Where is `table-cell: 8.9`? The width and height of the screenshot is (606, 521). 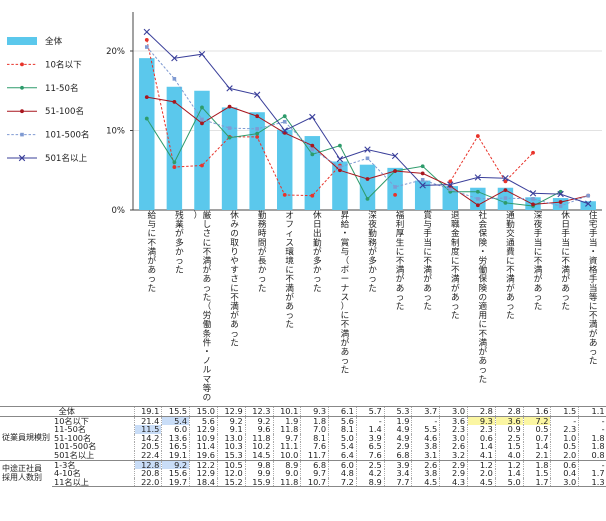 table-cell: 8.9 is located at coordinates (370, 482).